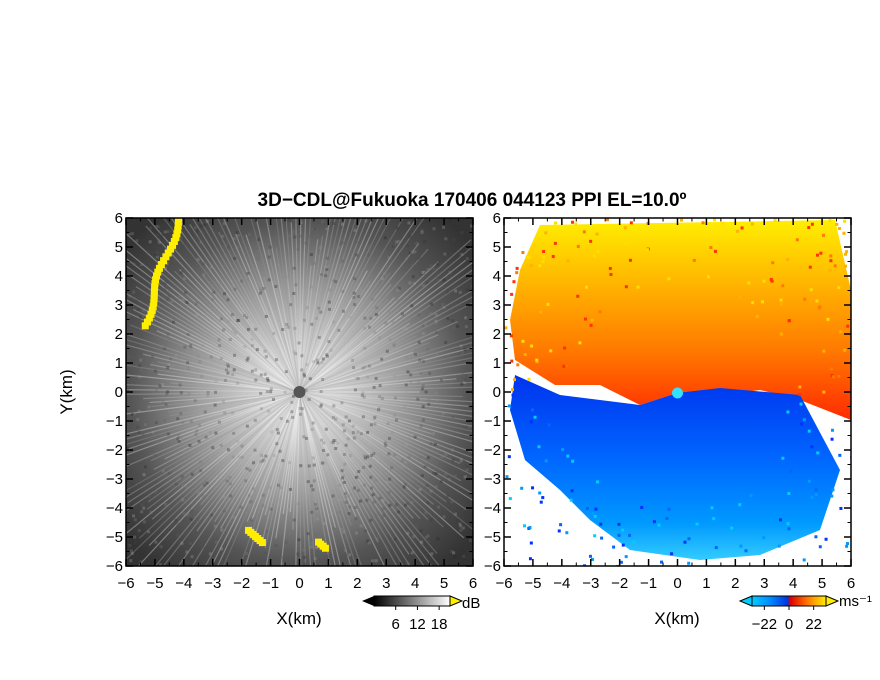 This screenshot has width=880, height=680. Describe the element at coordinates (680, 320) in the screenshot. I see `velocity-positive-region` at that location.